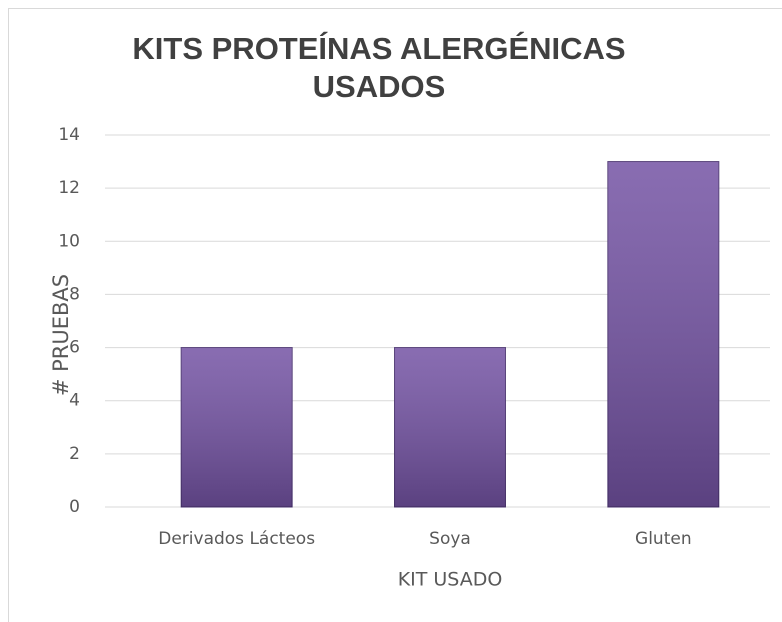 This screenshot has width=782, height=622. What do you see at coordinates (379, 67) in the screenshot?
I see `chart-title: KITS PROTEÍNAS ALERGÉNICAS USADOS` at bounding box center [379, 67].